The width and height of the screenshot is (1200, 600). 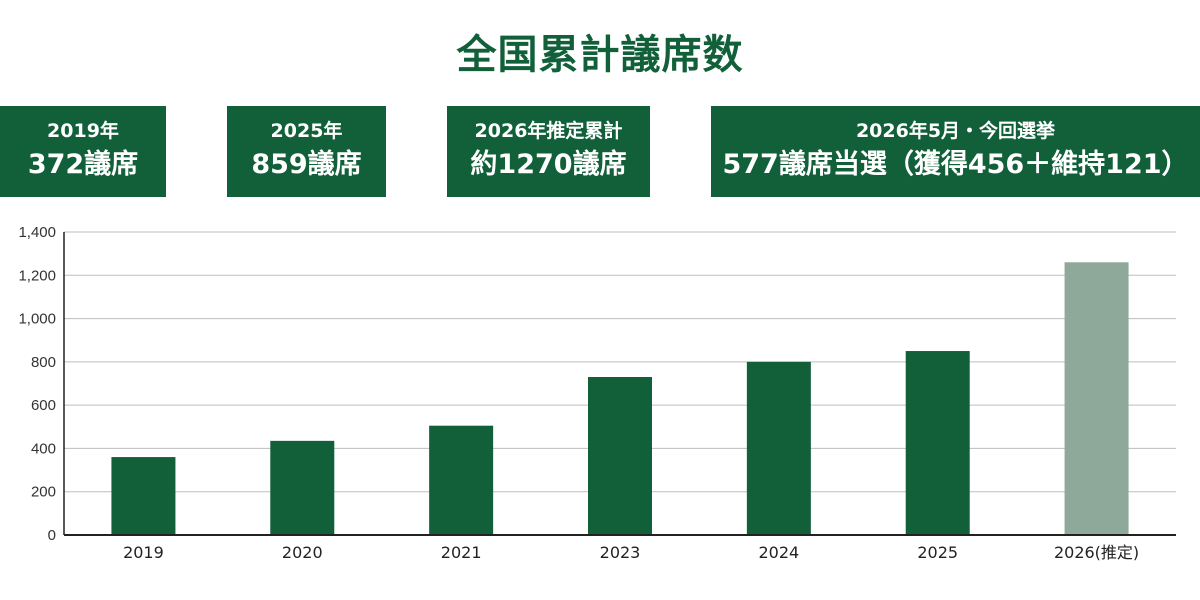 What do you see at coordinates (37, 384) in the screenshot?
I see `y-axis-ticks: 0 200 400 600 800 1,000 1,200 1,400` at bounding box center [37, 384].